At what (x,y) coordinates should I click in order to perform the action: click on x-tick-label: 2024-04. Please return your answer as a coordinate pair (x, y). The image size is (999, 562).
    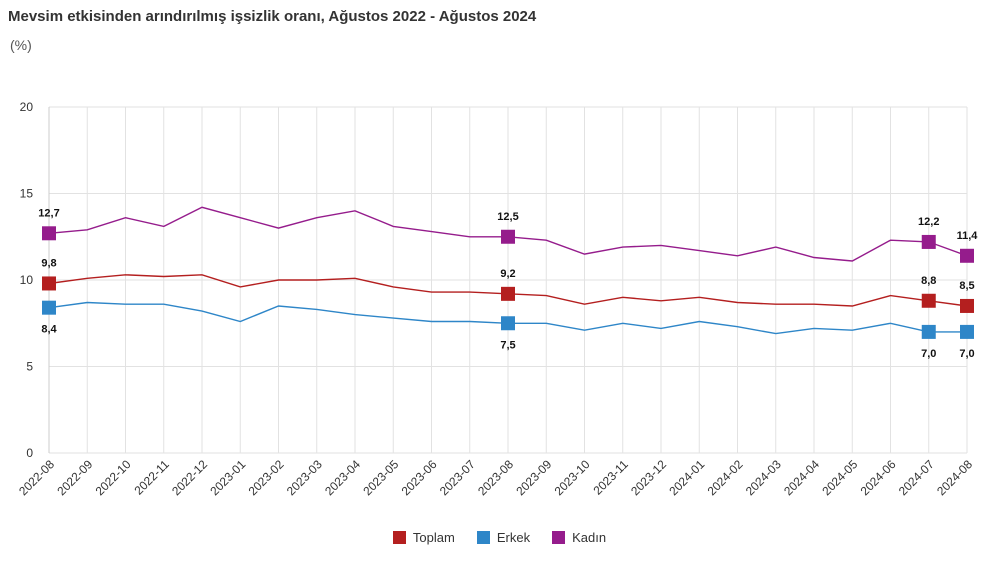
    Looking at the image, I should click on (801, 477).